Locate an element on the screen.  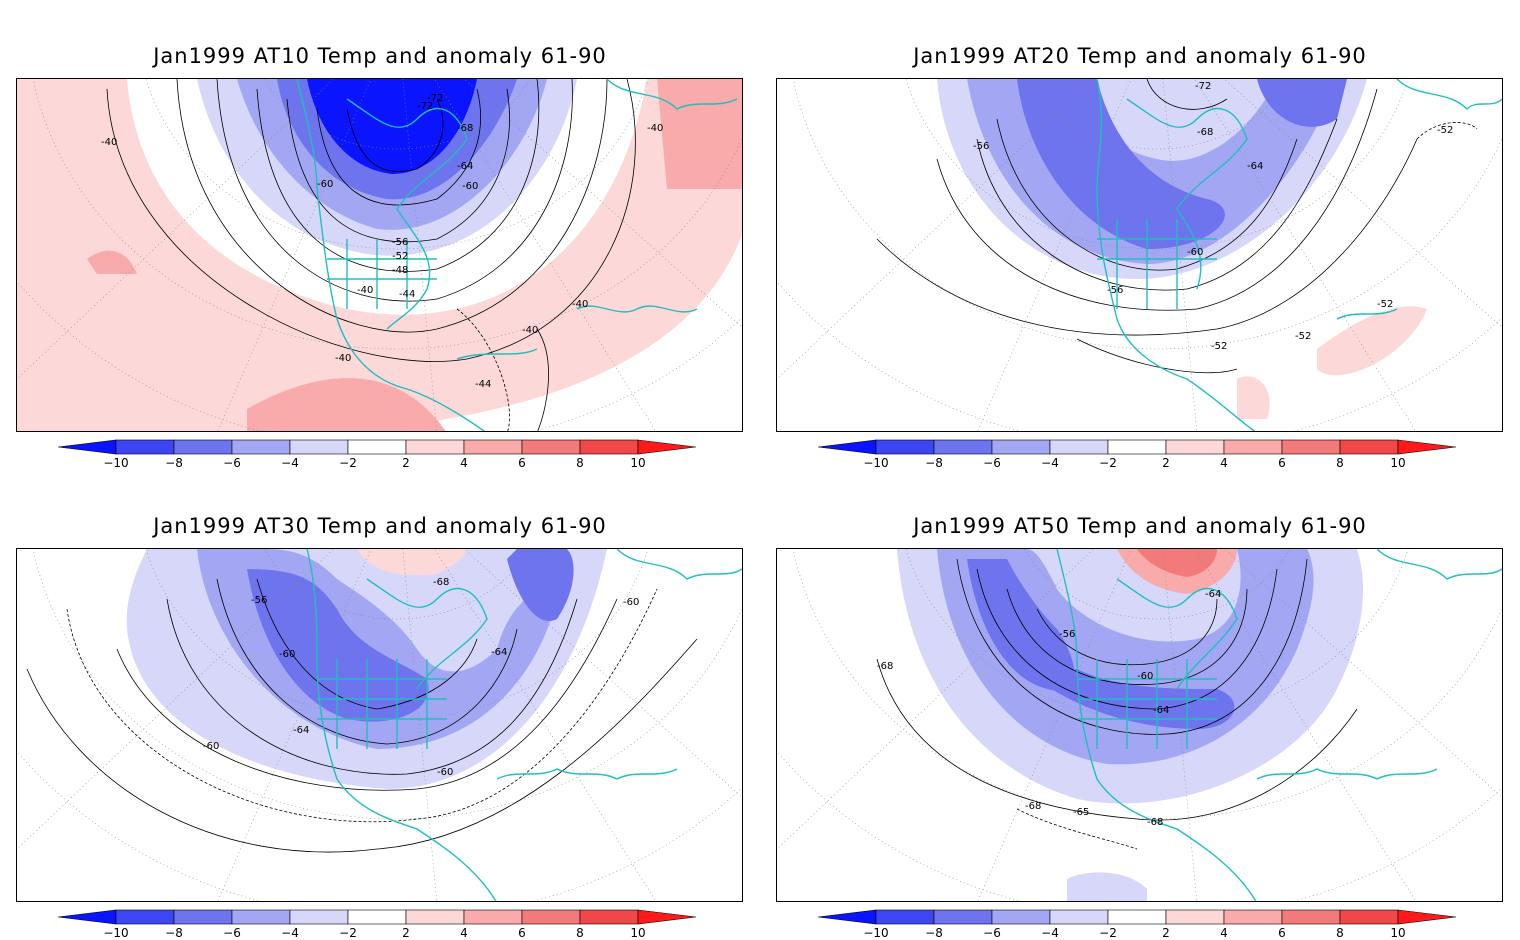
cold-anomaly-east is located at coordinates (540, 585).